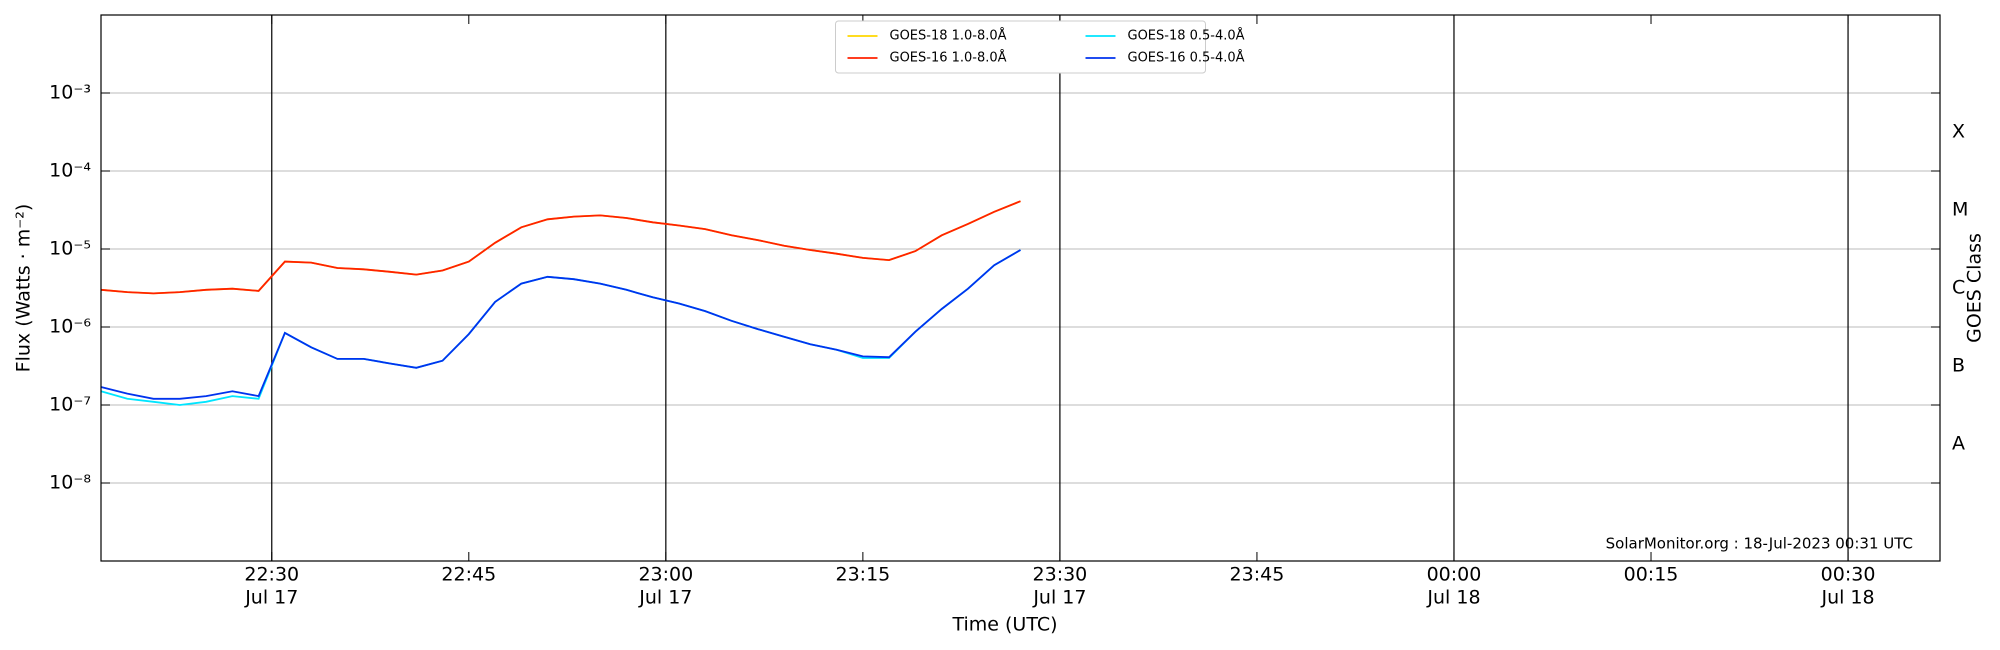 Image resolution: width=2000 pixels, height=650 pixels. What do you see at coordinates (70, 93) in the screenshot?
I see `y-tick-label: 10⁻³` at bounding box center [70, 93].